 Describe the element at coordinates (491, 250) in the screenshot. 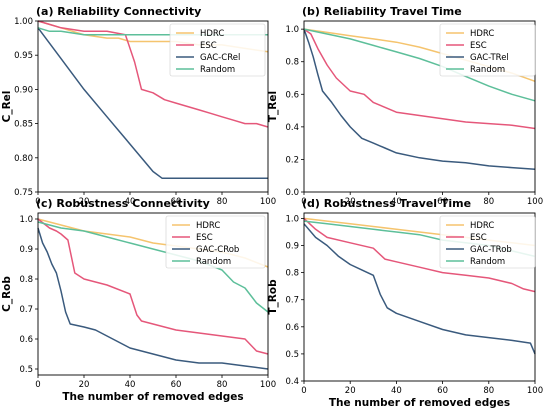

I see `legend-label: GAC-TRob` at that location.